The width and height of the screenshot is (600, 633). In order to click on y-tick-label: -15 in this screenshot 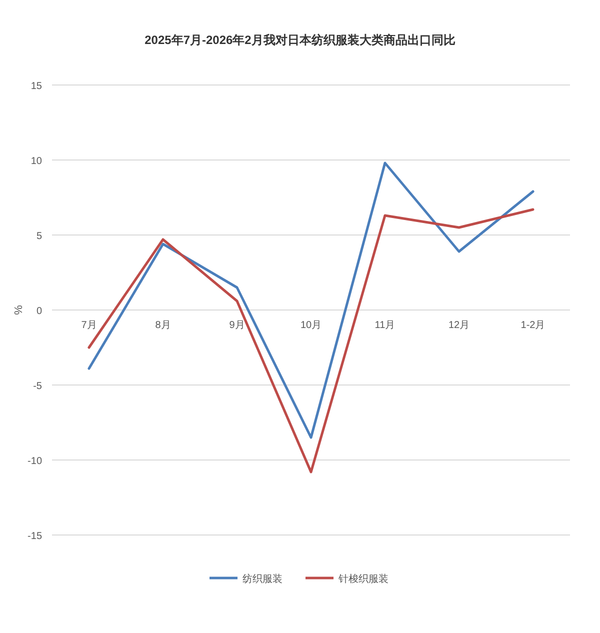, I will do `click(35, 536)`.